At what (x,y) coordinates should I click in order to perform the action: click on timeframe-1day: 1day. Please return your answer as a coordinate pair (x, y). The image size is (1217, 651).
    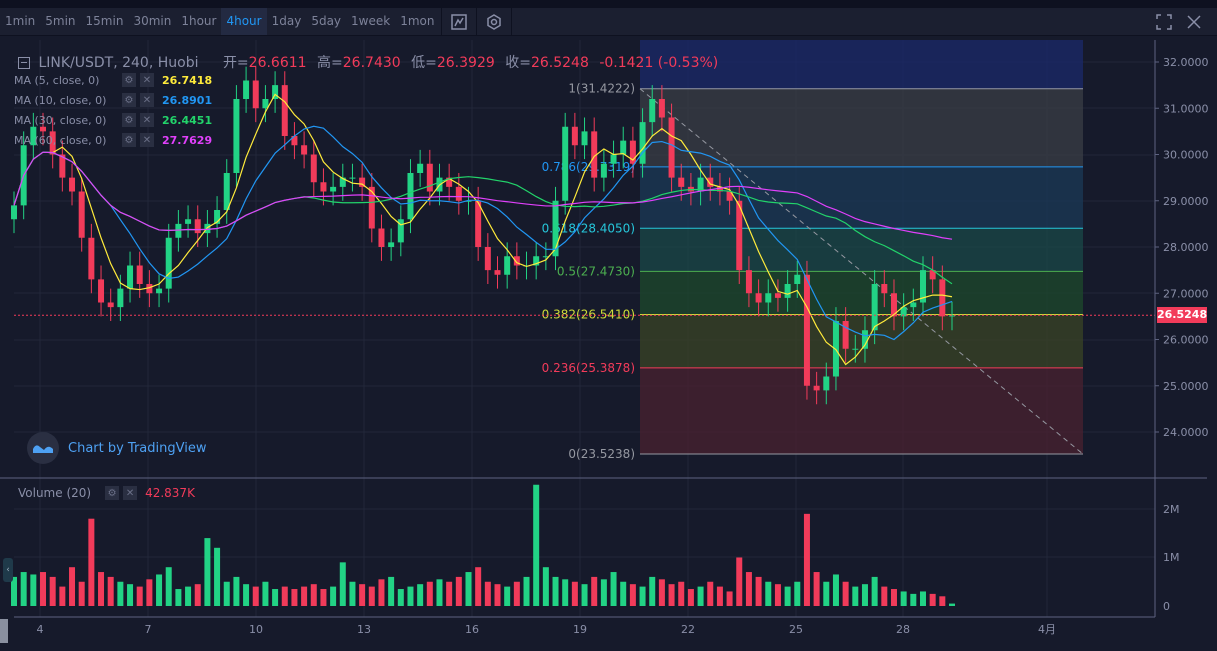
    Looking at the image, I should click on (286, 21).